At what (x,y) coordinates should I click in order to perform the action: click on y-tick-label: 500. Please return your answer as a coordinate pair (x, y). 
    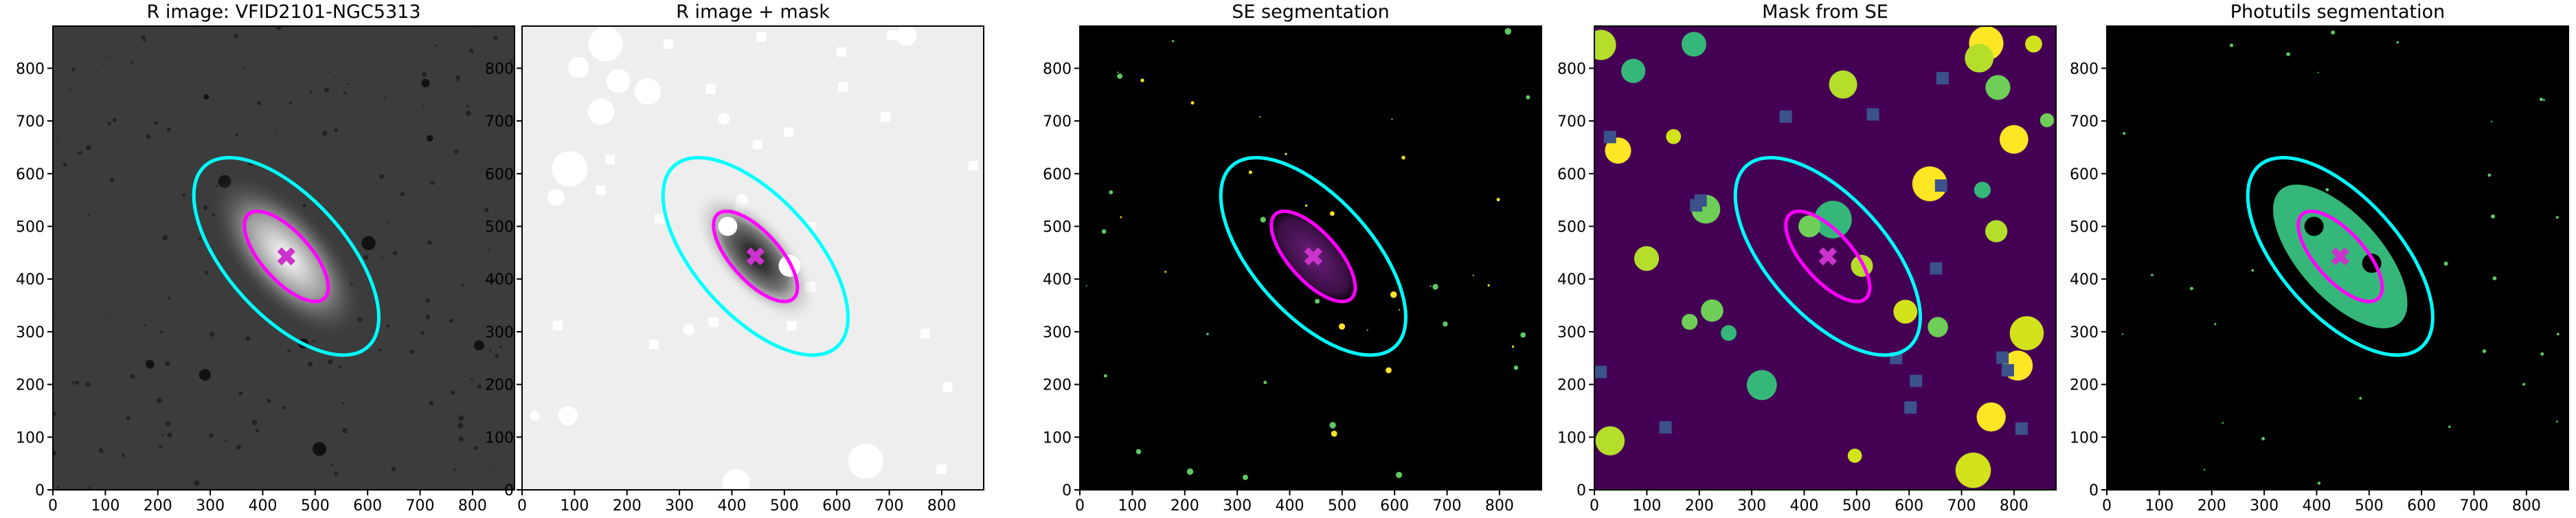
    Looking at the image, I should click on (1571, 227).